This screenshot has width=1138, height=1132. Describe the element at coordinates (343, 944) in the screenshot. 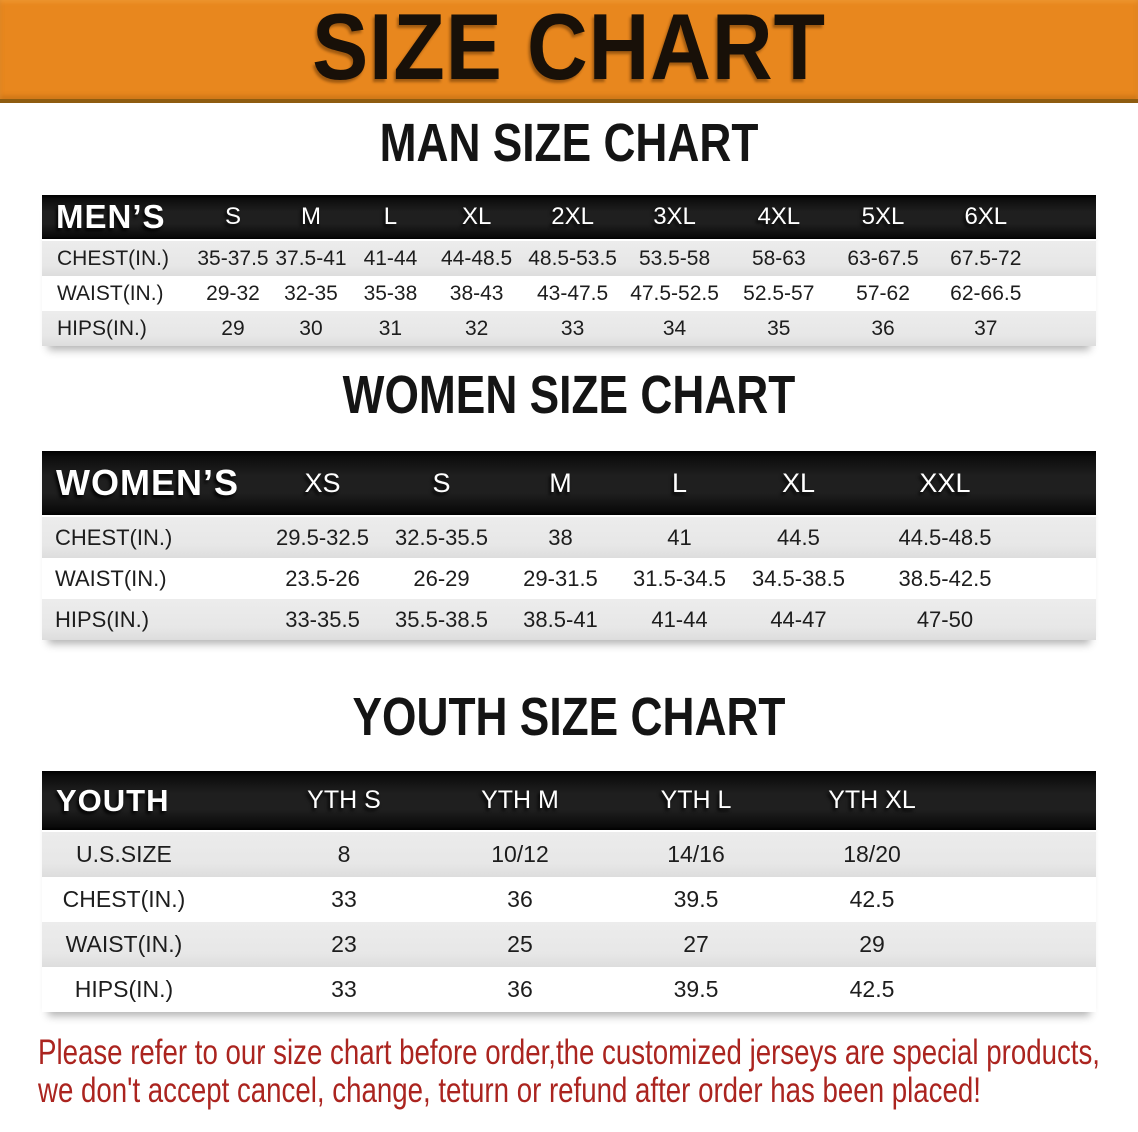

I see `size-cell: 23` at that location.